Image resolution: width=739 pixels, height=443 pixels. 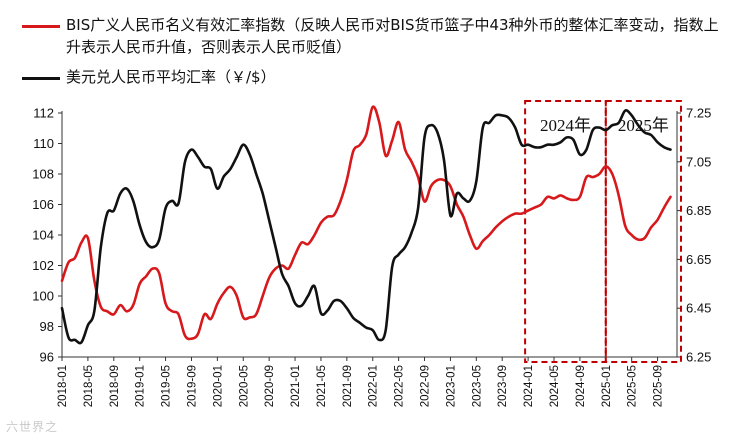 What do you see at coordinates (374, 77) in the screenshot?
I see `legend-item-usd: 美元兑人民币平均汇率（￥/$）` at bounding box center [374, 77].